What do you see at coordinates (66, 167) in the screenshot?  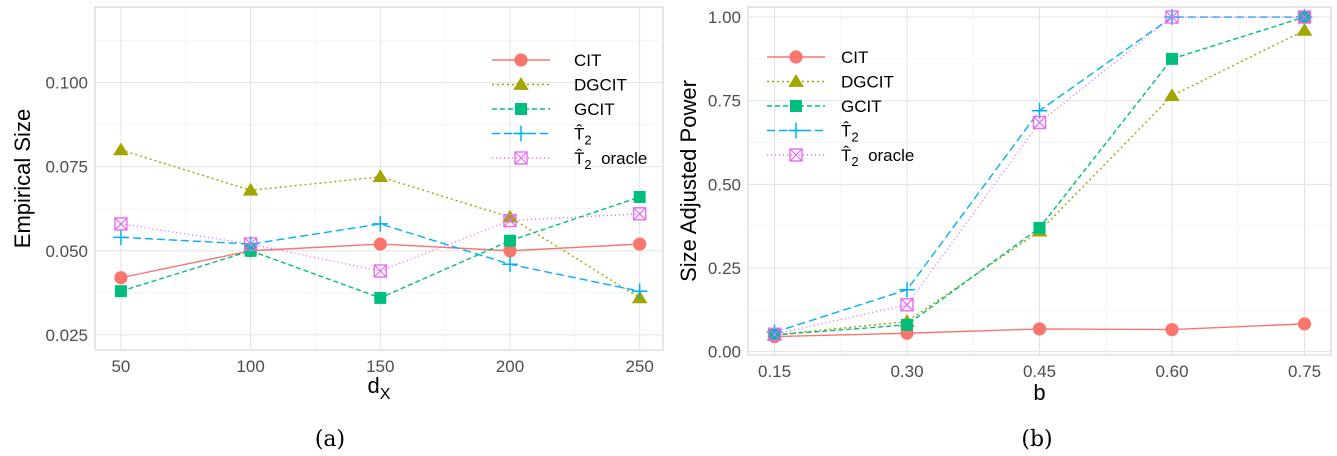 I see `y-tick-label: 0.075` at bounding box center [66, 167].